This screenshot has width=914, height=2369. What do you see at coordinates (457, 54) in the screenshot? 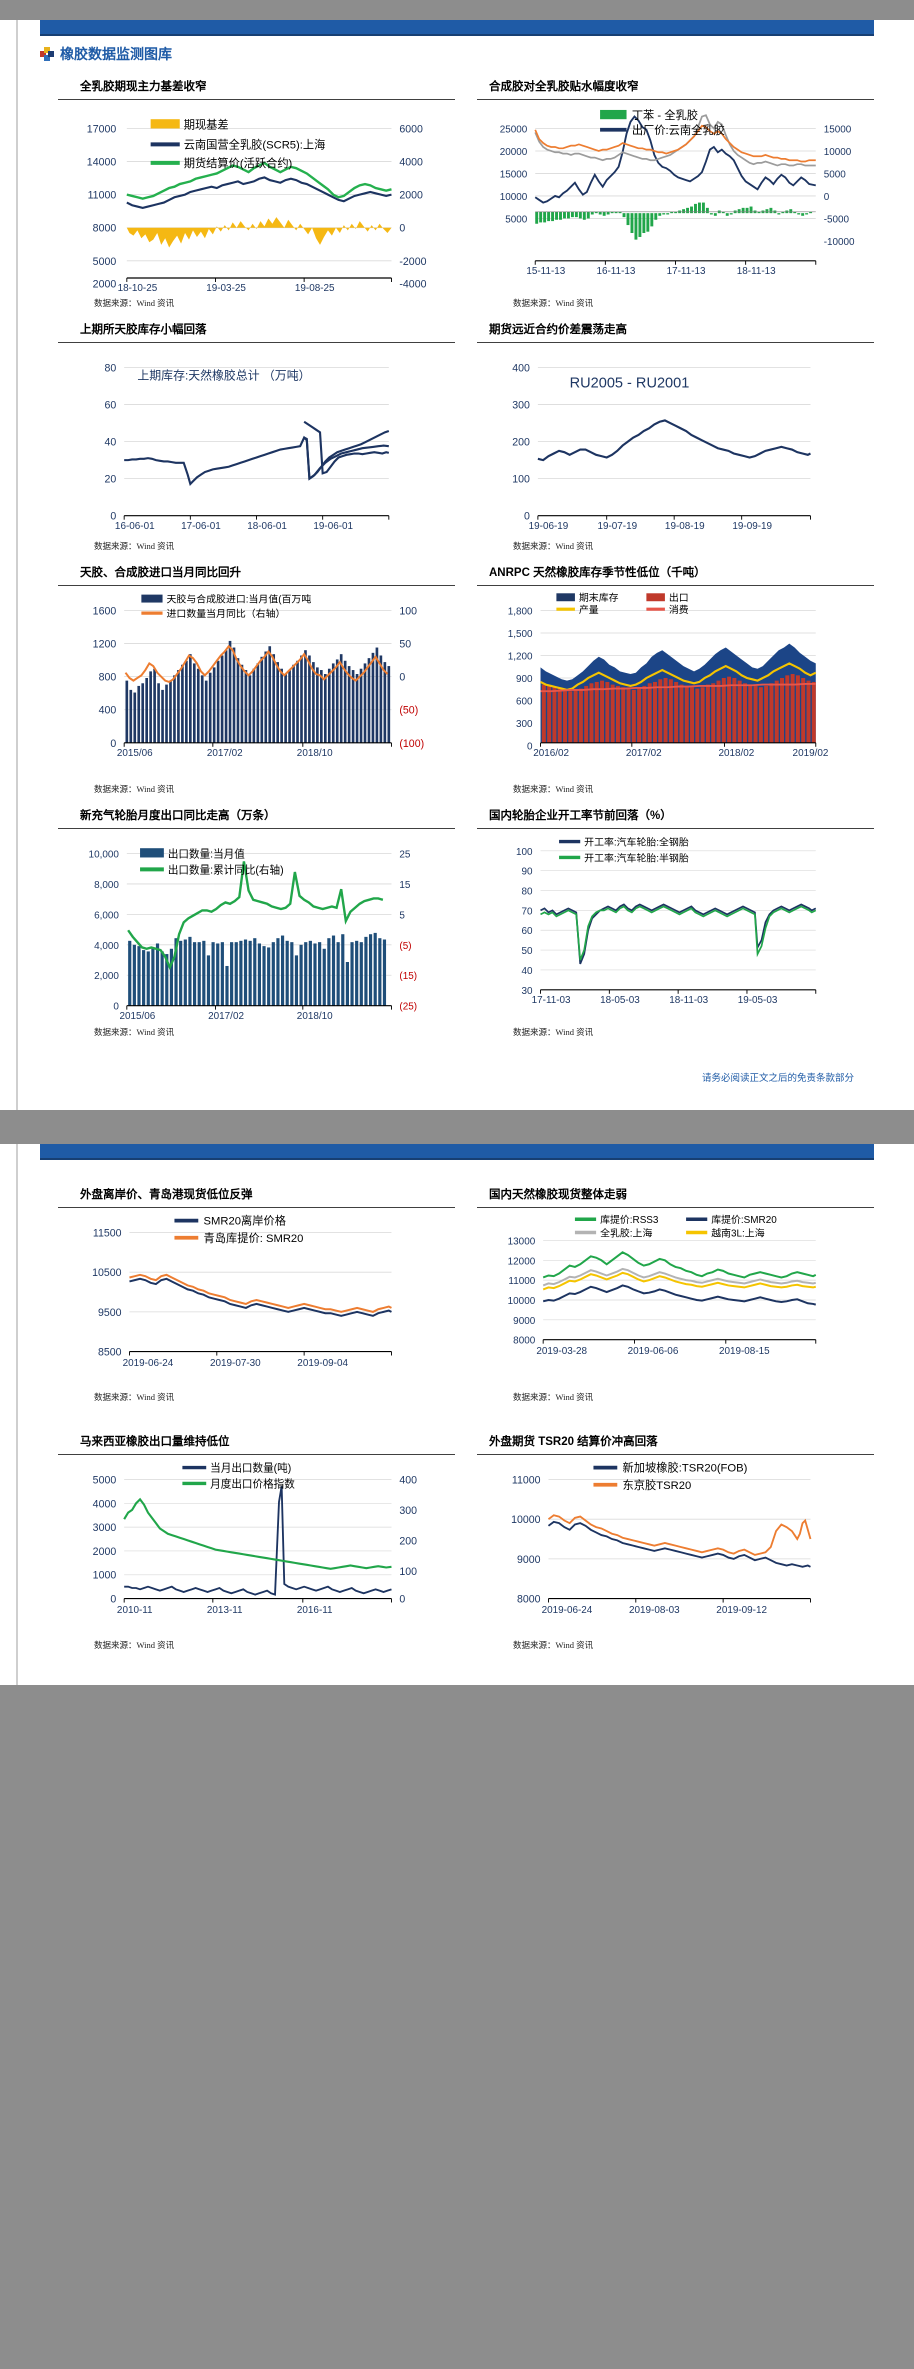
I see `document-header: 橡胶数据监测图库` at bounding box center [457, 54].